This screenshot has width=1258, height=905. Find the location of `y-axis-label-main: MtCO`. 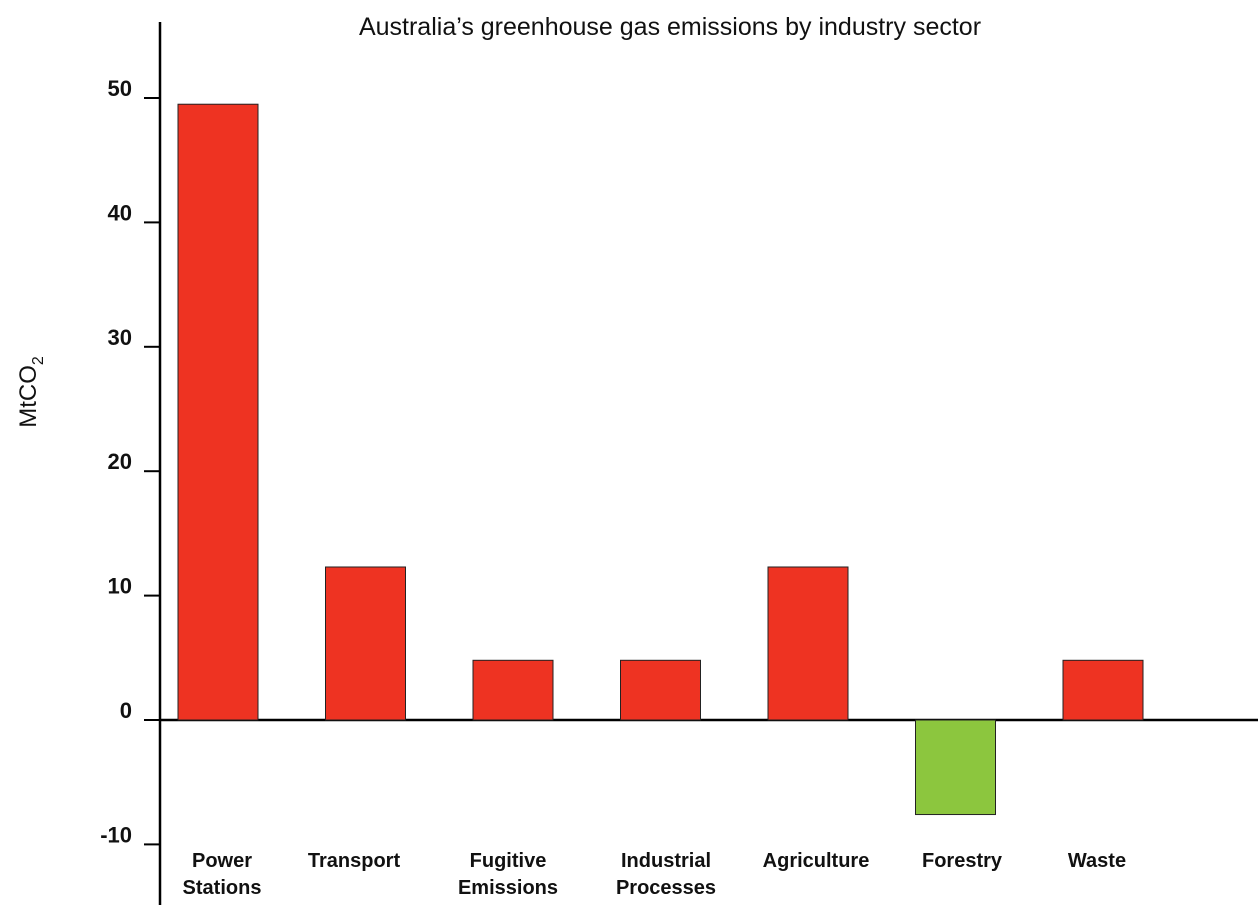

y-axis-label-main: MtCO is located at coordinates (28, 396).